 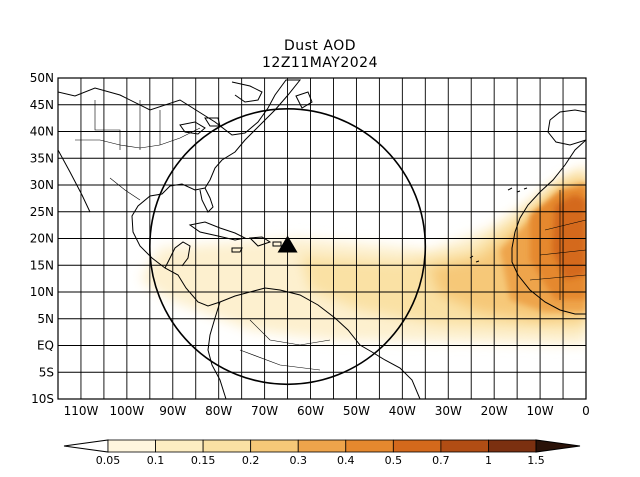 I want to click on latitude-label: 25N, so click(x=42, y=212).